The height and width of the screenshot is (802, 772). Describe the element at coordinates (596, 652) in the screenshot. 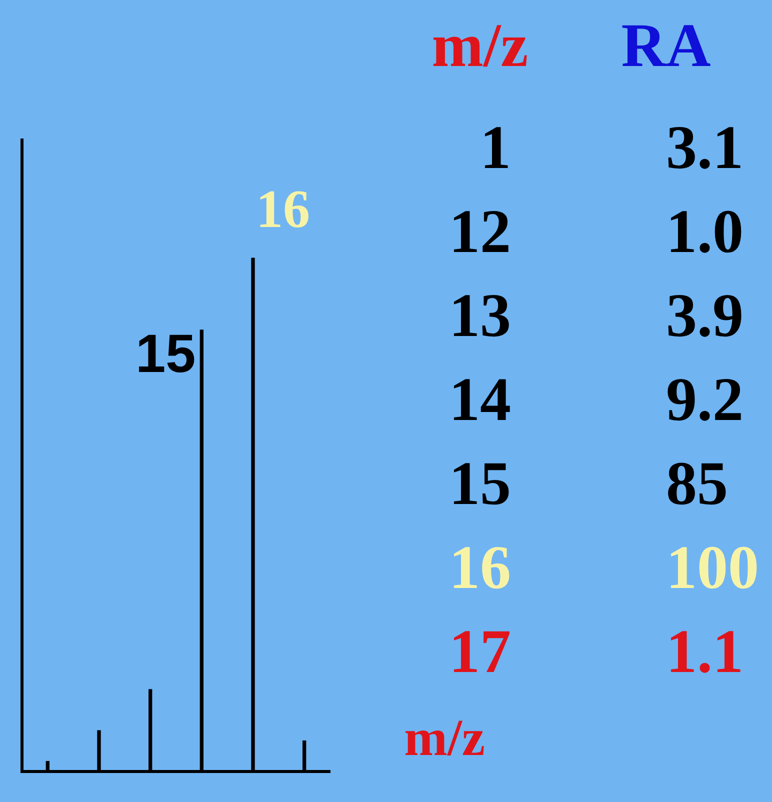

I see `text: 17 1.1` at that location.